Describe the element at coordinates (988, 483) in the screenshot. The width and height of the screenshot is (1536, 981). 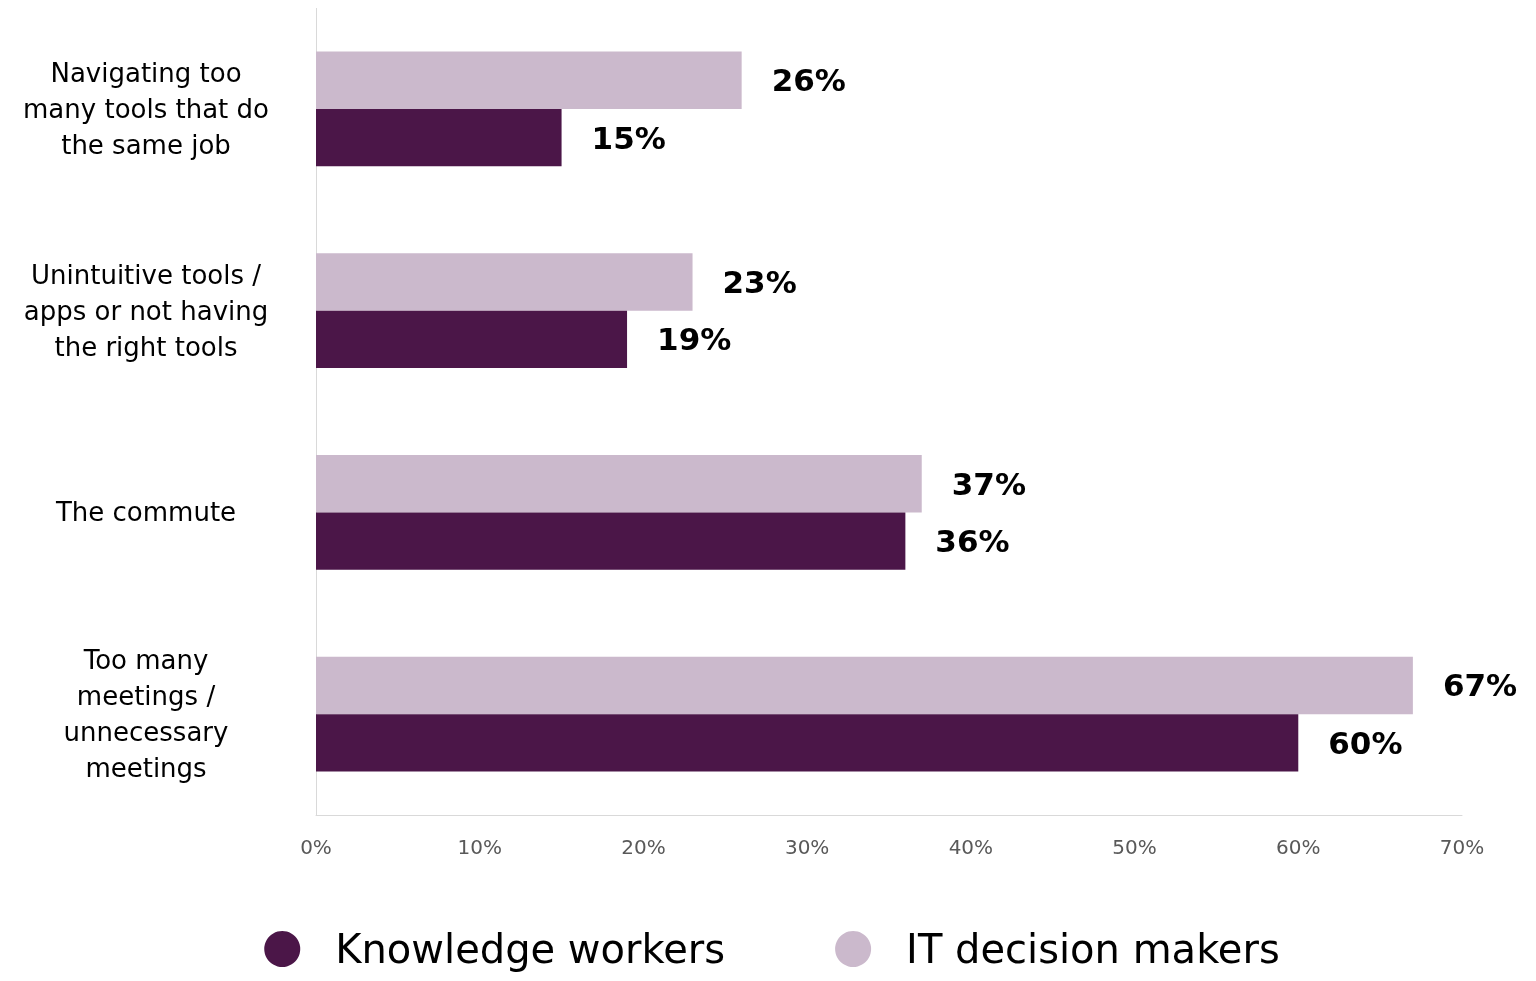
I see `data-label: 37%` at that location.